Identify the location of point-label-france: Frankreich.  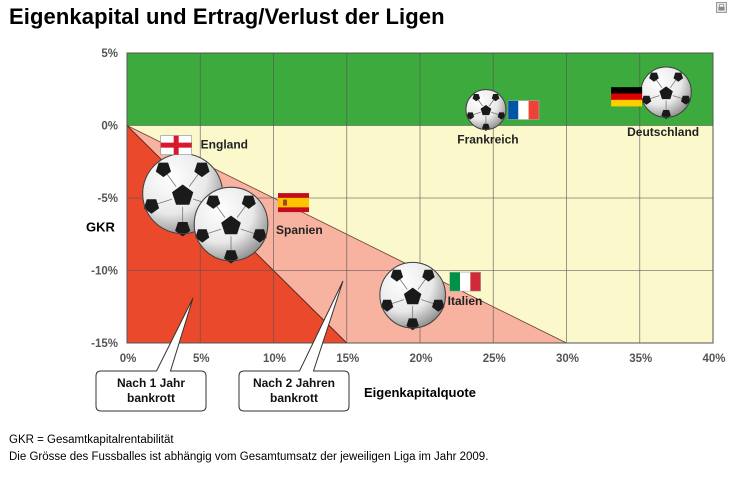
(487, 140).